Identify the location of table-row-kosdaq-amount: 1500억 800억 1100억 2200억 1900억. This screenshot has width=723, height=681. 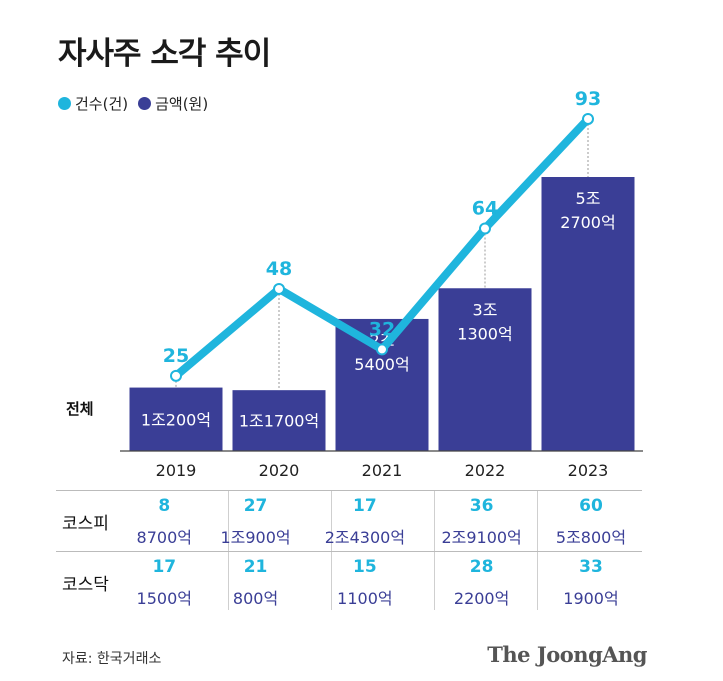
(349, 597).